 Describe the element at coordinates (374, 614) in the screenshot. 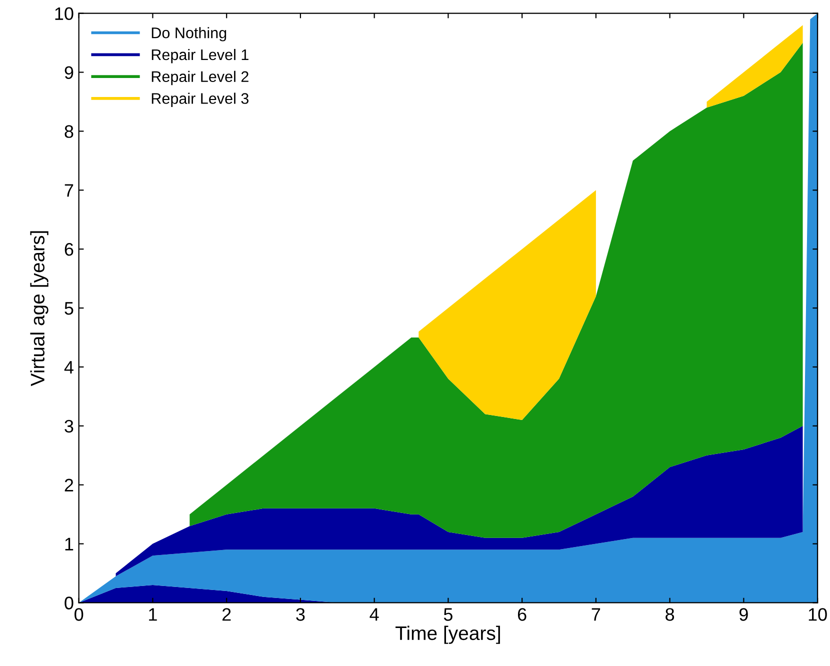

I see `x-tick-label: 4` at that location.